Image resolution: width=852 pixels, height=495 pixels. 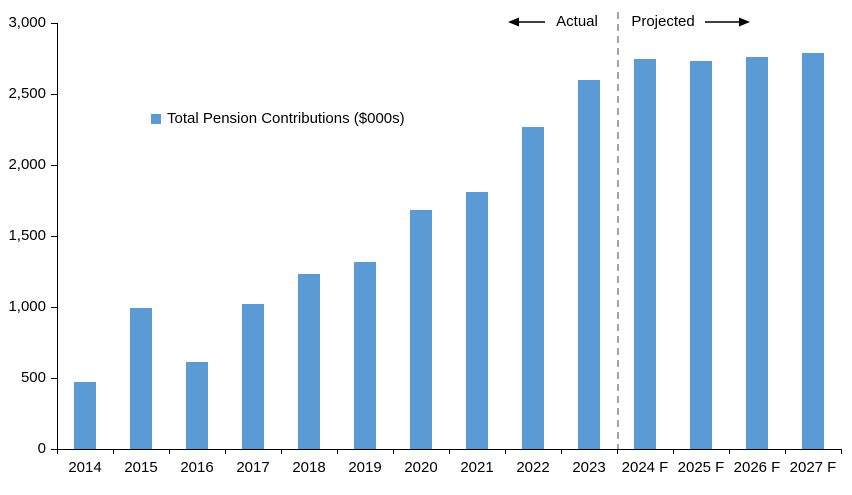 I want to click on right-arrow-icon, so click(x=727, y=22).